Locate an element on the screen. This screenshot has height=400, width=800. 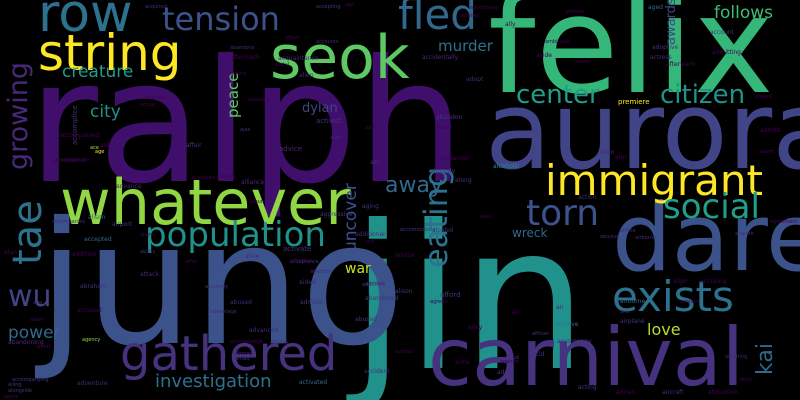
word-agreement: agreement is located at coordinates (784, 222).